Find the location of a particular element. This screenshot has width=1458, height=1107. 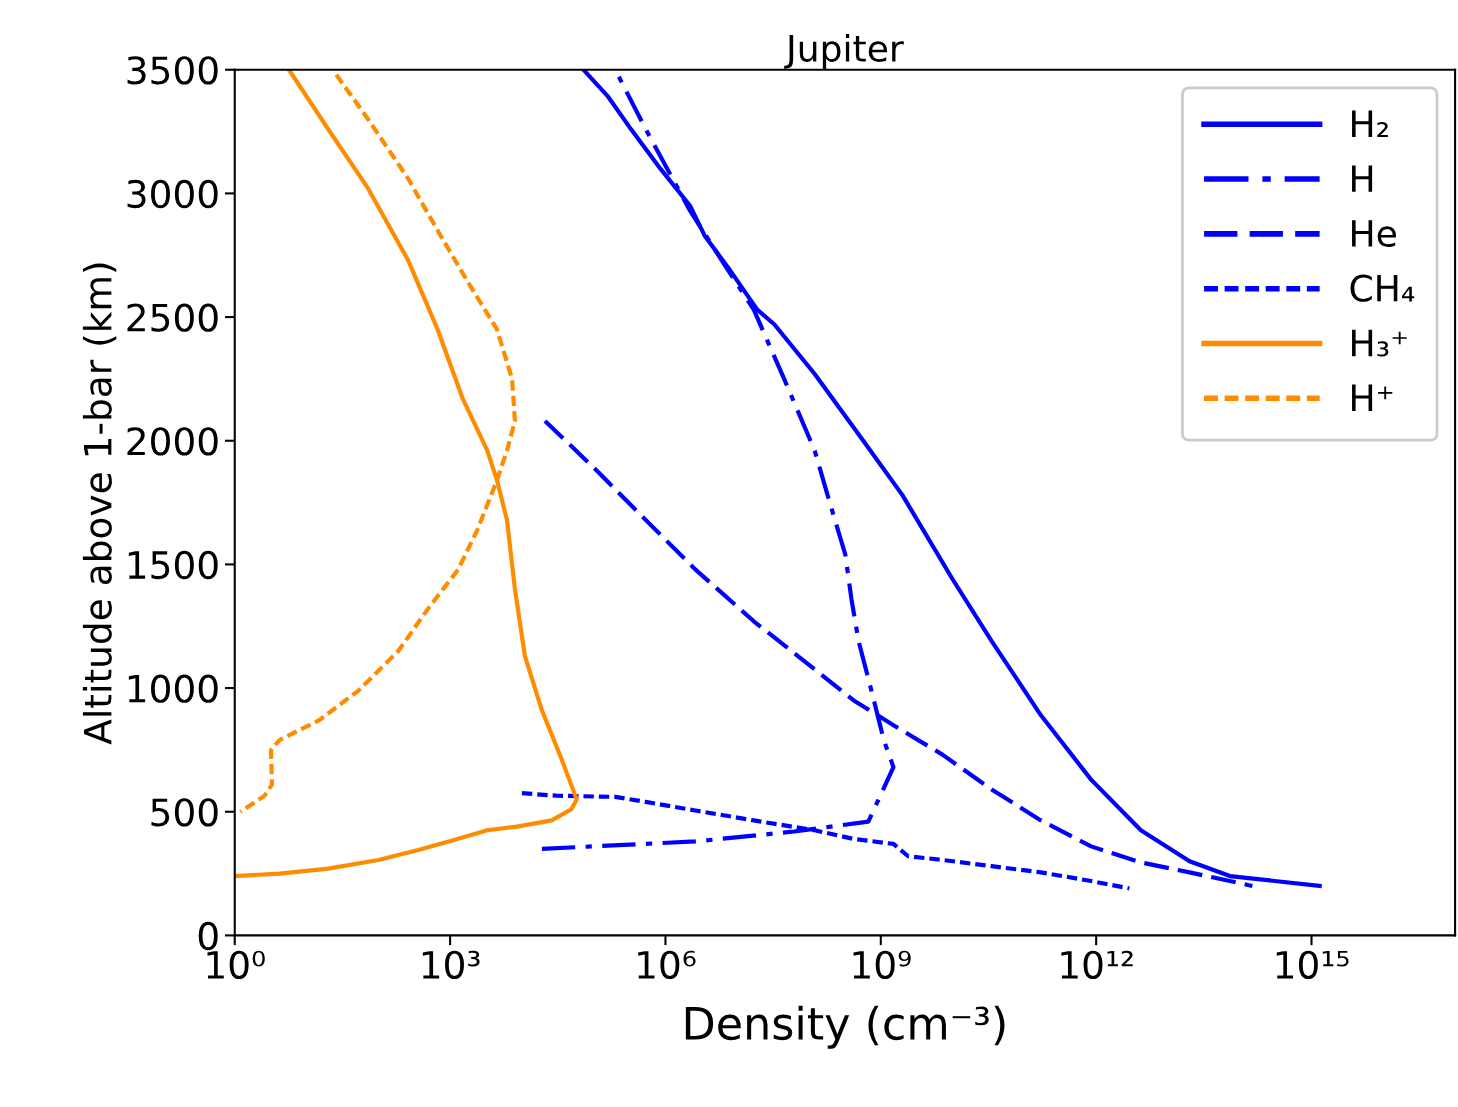

x-tick-label: 10⁰ is located at coordinates (236, 965).